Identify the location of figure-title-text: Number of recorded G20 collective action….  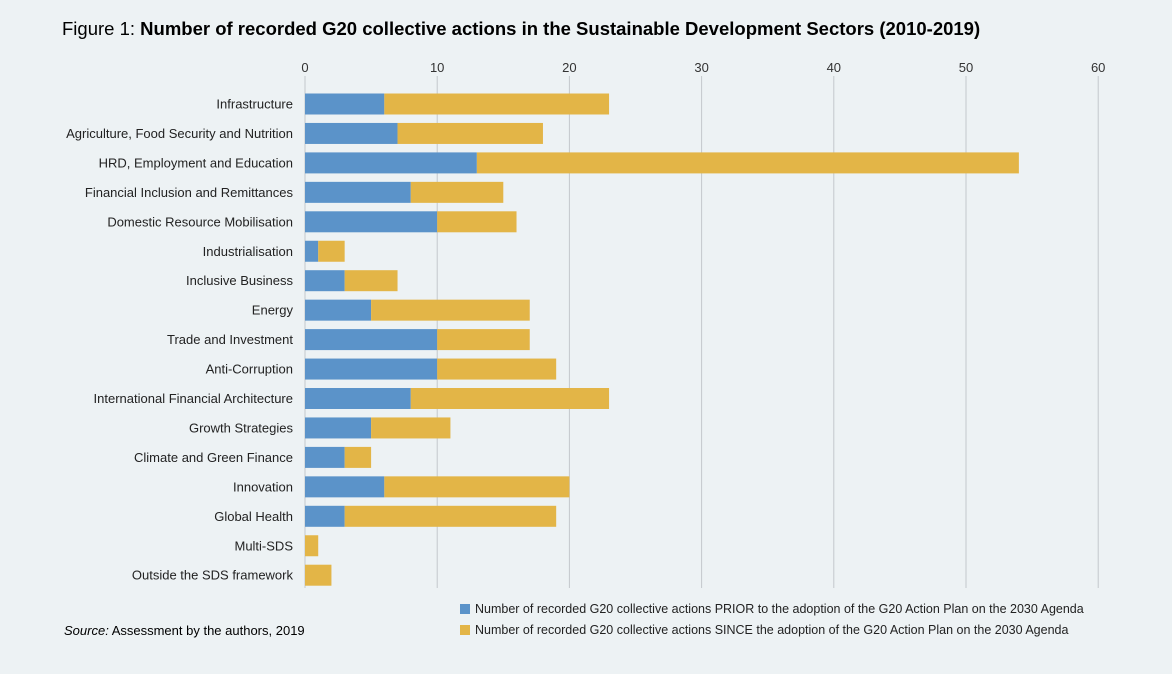
(560, 28).